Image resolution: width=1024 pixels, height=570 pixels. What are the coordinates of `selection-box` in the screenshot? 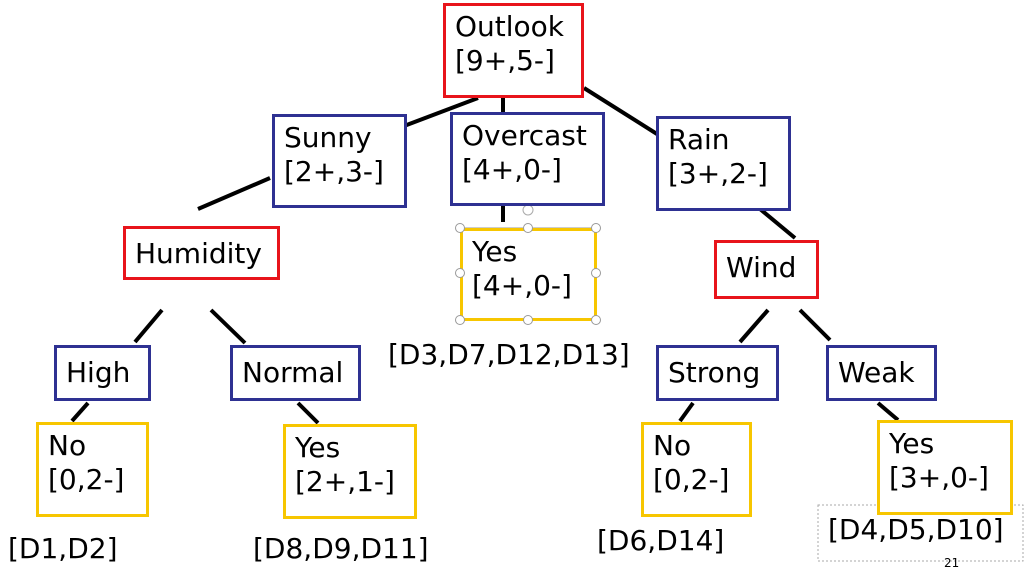 It's located at (920, 533).